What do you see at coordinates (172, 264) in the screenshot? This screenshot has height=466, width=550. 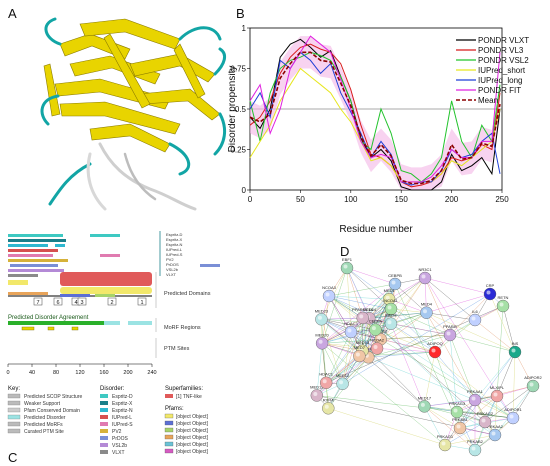 I see `predictor-label: PrDOS` at bounding box center [172, 264].